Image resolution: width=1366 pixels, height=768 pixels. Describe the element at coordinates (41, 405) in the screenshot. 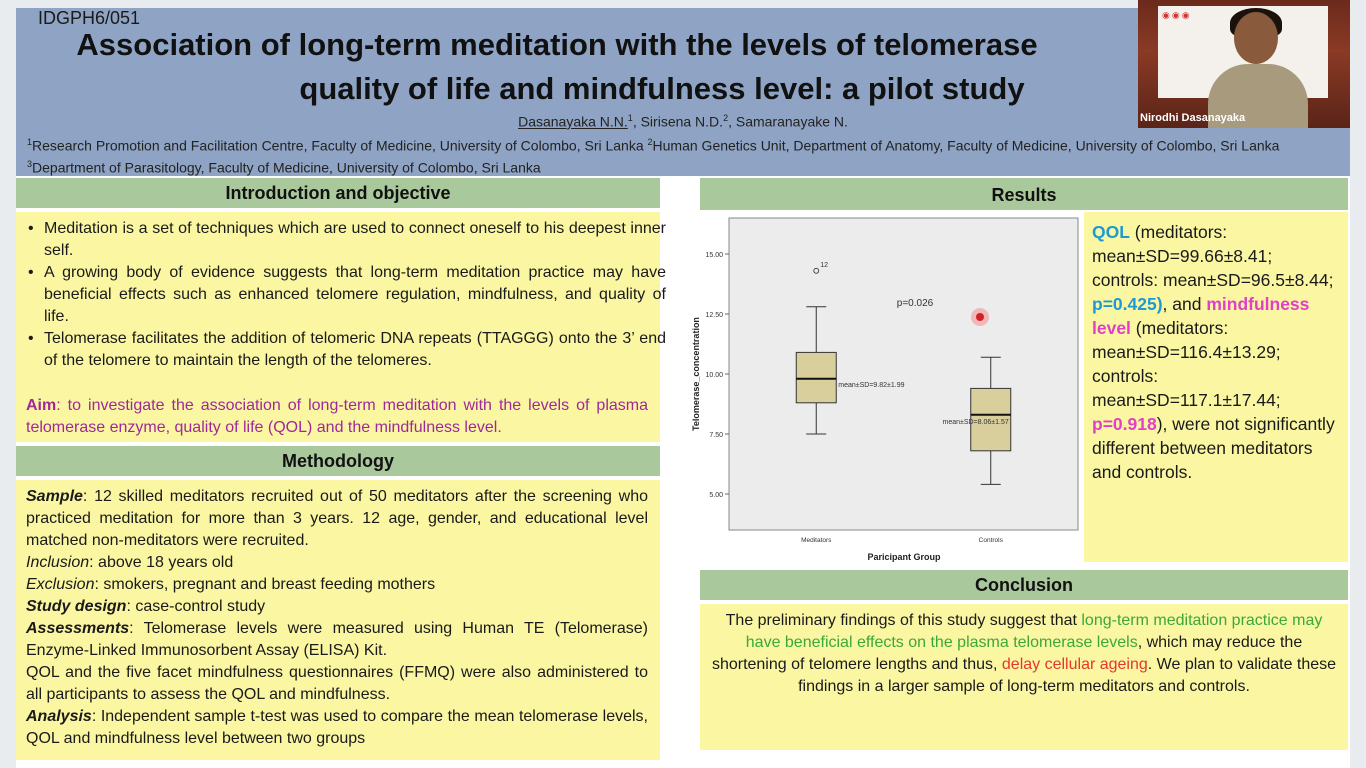

I see `aim-label: Aim` at that location.